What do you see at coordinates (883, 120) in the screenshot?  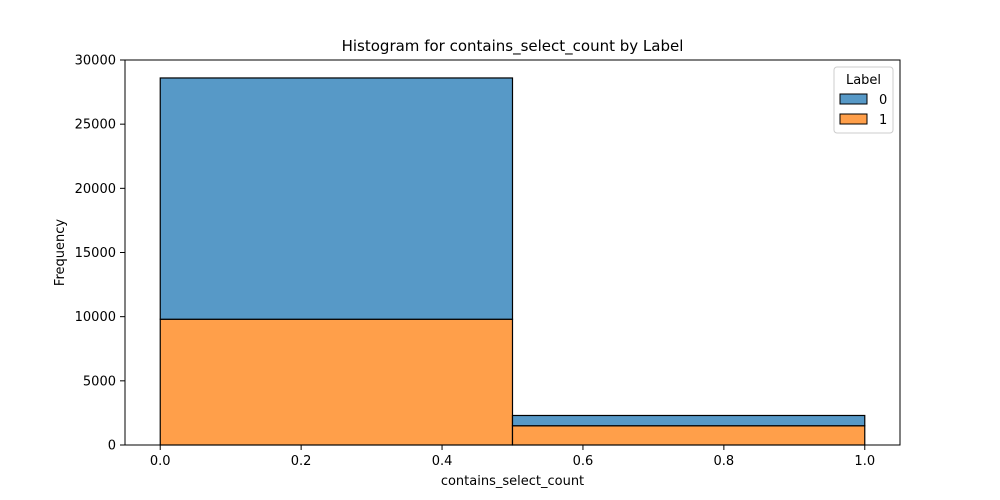 I see `legend-label-1: 1` at bounding box center [883, 120].